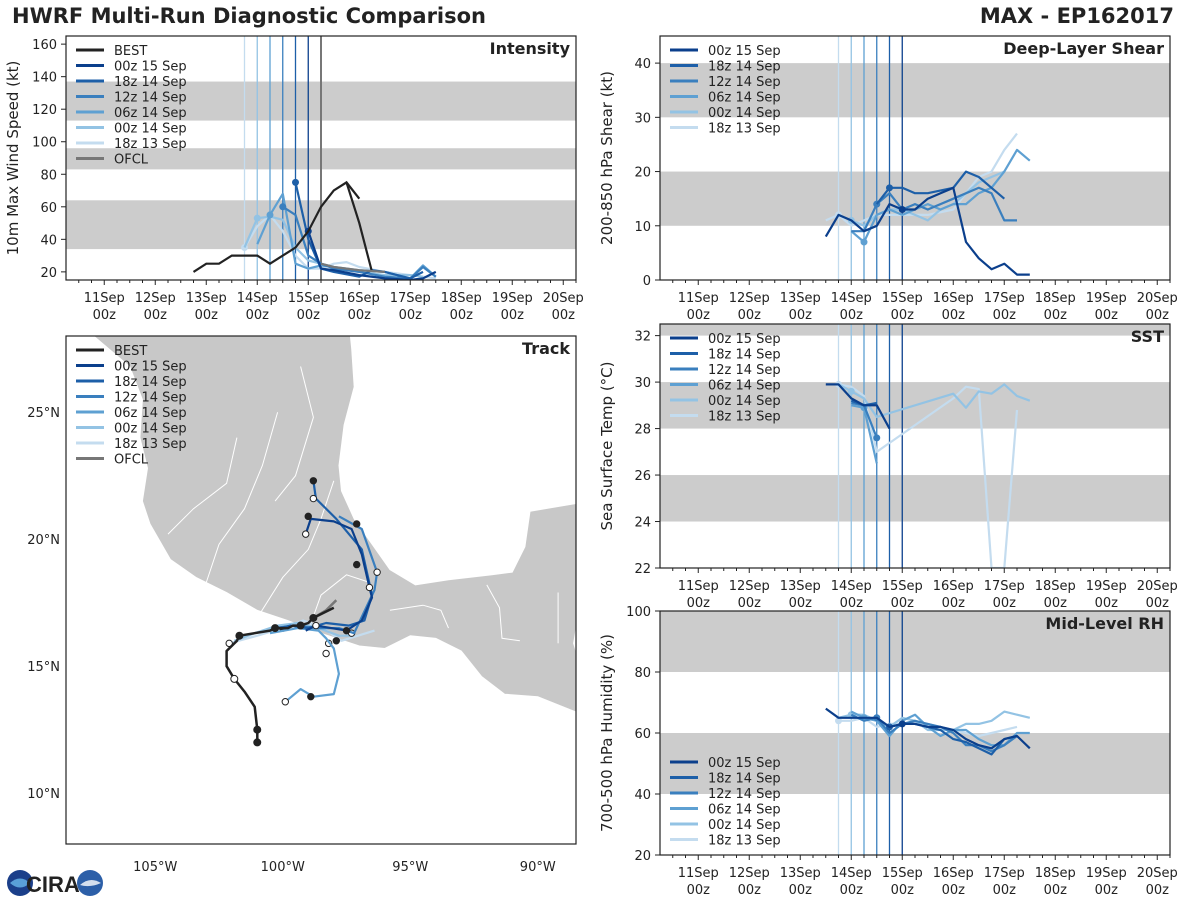 This screenshot has width=1200, height=900. What do you see at coordinates (90, 883) in the screenshot?
I see `nesdis-bird-icon` at bounding box center [90, 883].